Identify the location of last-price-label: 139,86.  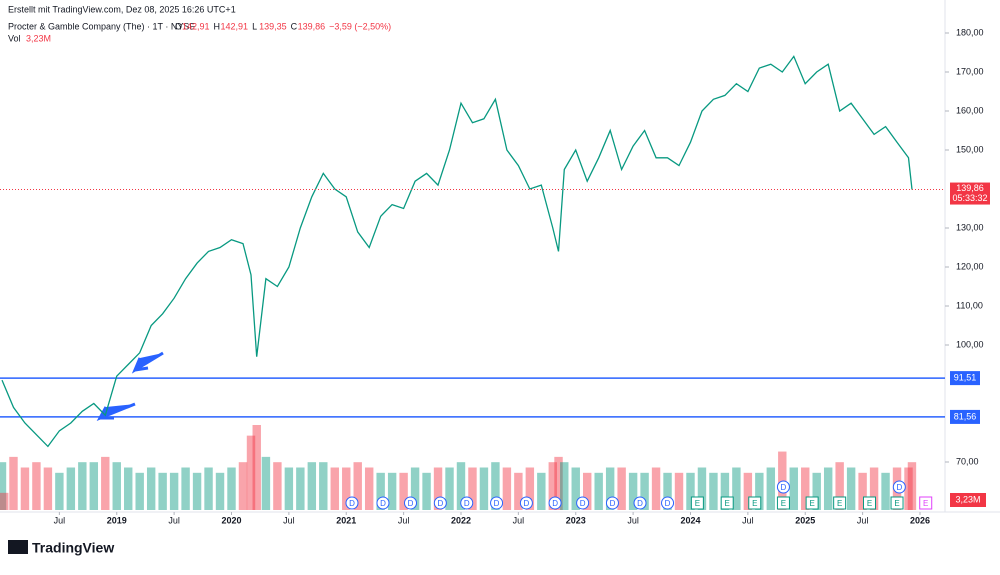
(970, 188).